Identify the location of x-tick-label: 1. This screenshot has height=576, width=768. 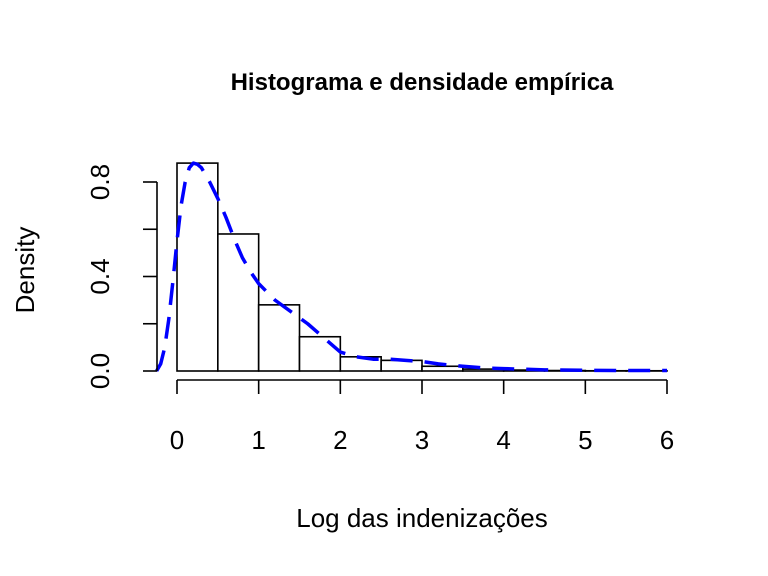
(258, 440).